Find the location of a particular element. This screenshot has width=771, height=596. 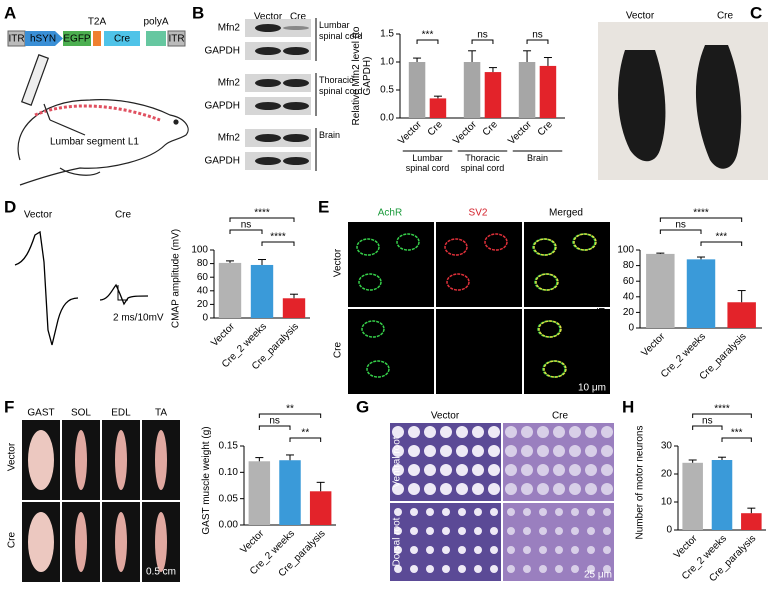

x-group-label: Lumbar spinal cord is located at coordinates (427, 163).